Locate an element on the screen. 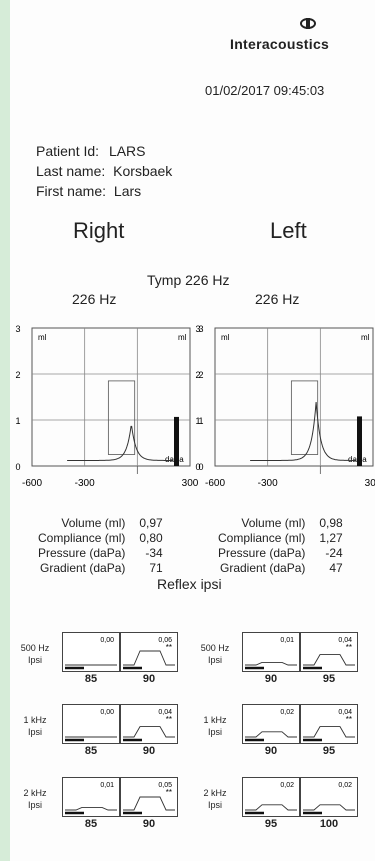 The width and height of the screenshot is (375, 861). right-tymp-unit-ml-right: ml is located at coordinates (182, 337).